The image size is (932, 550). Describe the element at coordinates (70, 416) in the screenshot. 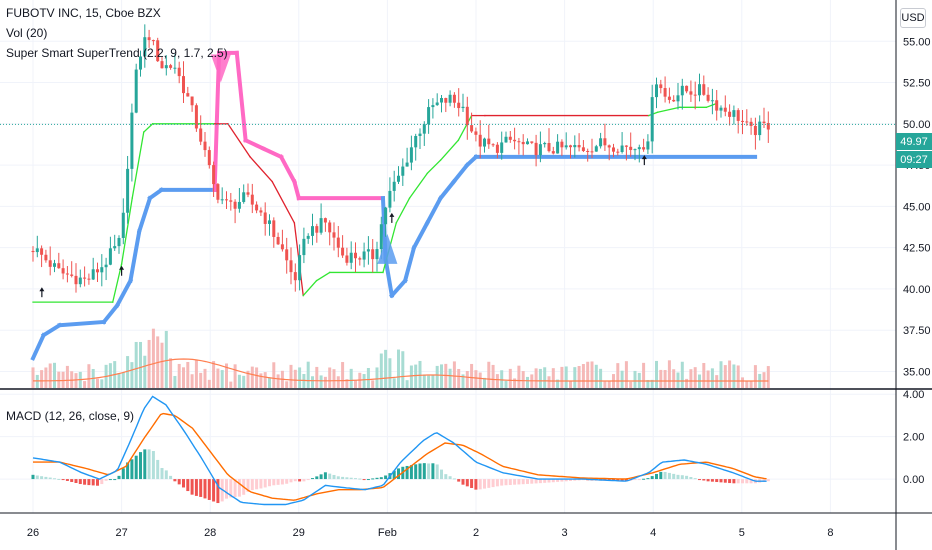

I see `macd-legend: MACD (12, 26, close, 9)` at that location.